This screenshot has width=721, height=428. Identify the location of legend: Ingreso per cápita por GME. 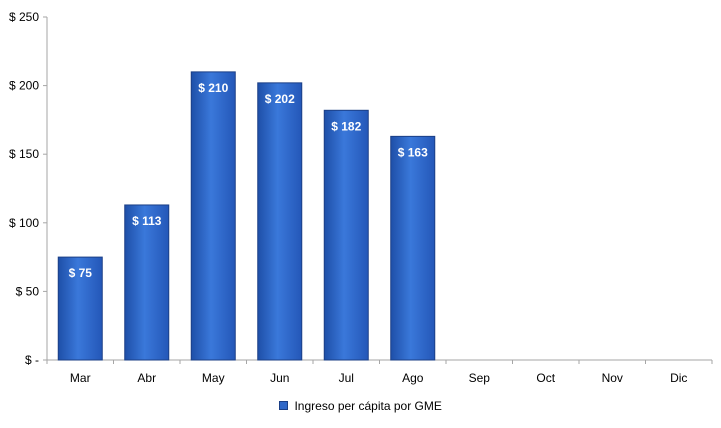
(360, 405).